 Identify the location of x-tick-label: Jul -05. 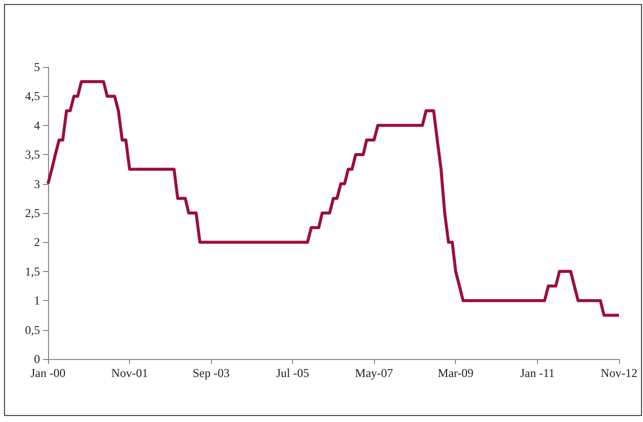
(293, 373).